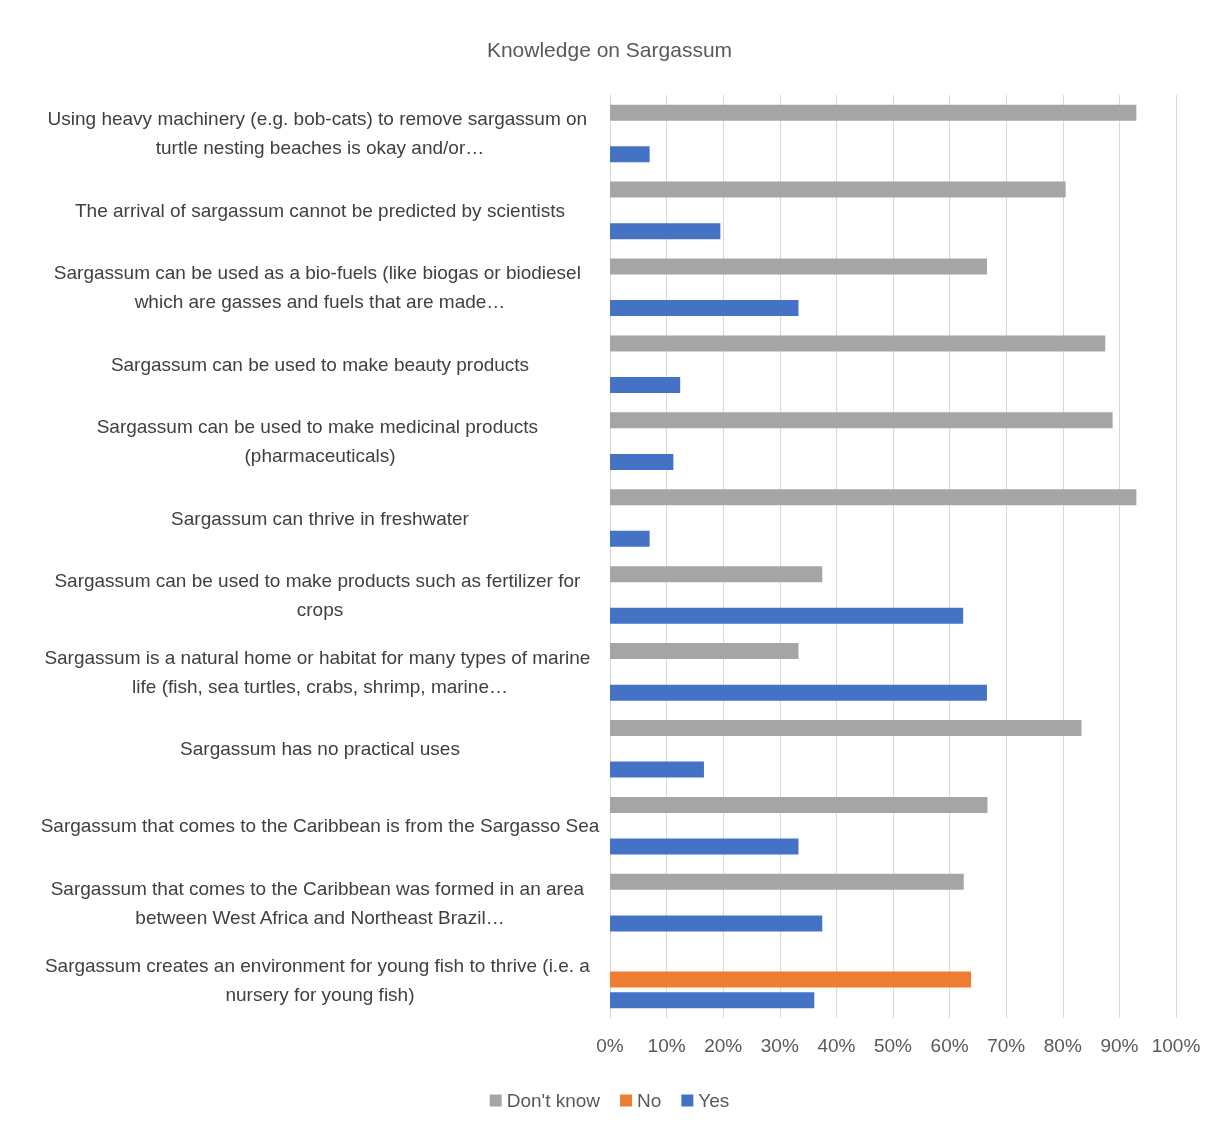 This screenshot has width=1219, height=1133. Describe the element at coordinates (1006, 1045) in the screenshot. I see `x-tick-label: 70%` at that location.